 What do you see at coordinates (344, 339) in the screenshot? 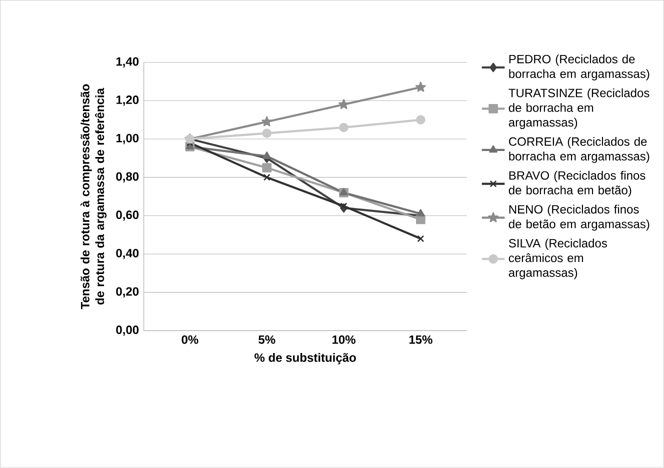
I see `x-tick-label: 10%` at bounding box center [344, 339].